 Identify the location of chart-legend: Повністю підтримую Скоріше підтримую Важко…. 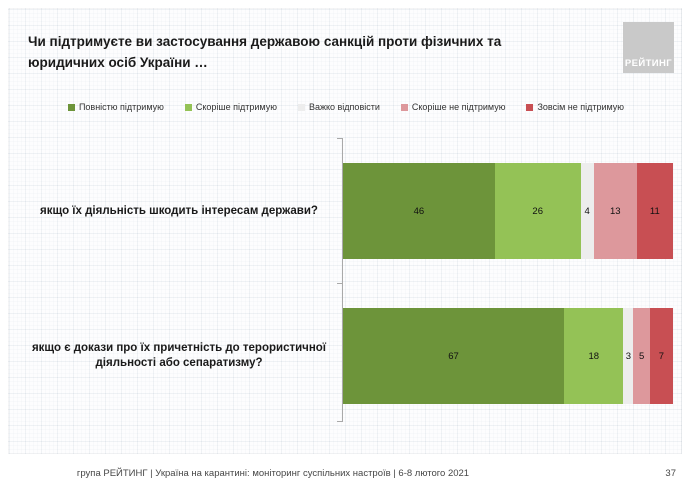
(346, 107).